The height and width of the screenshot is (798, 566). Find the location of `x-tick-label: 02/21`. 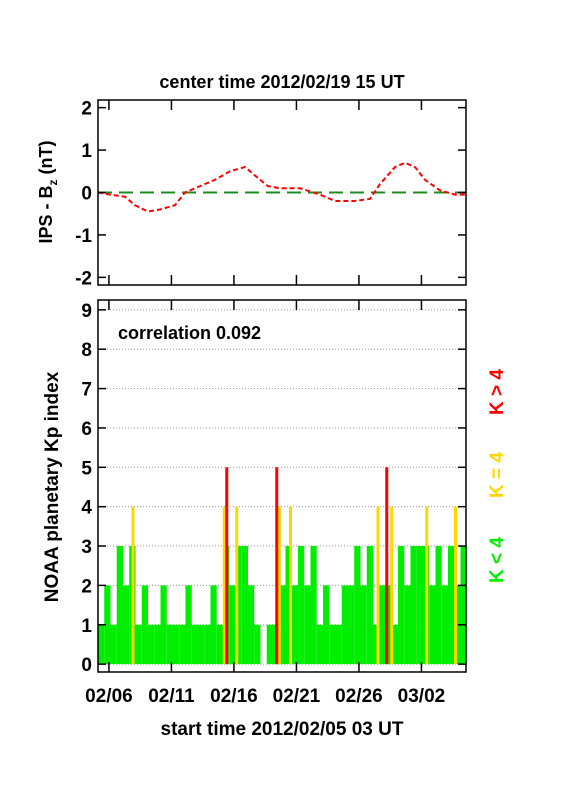

x-tick-label: 02/21 is located at coordinates (297, 696).